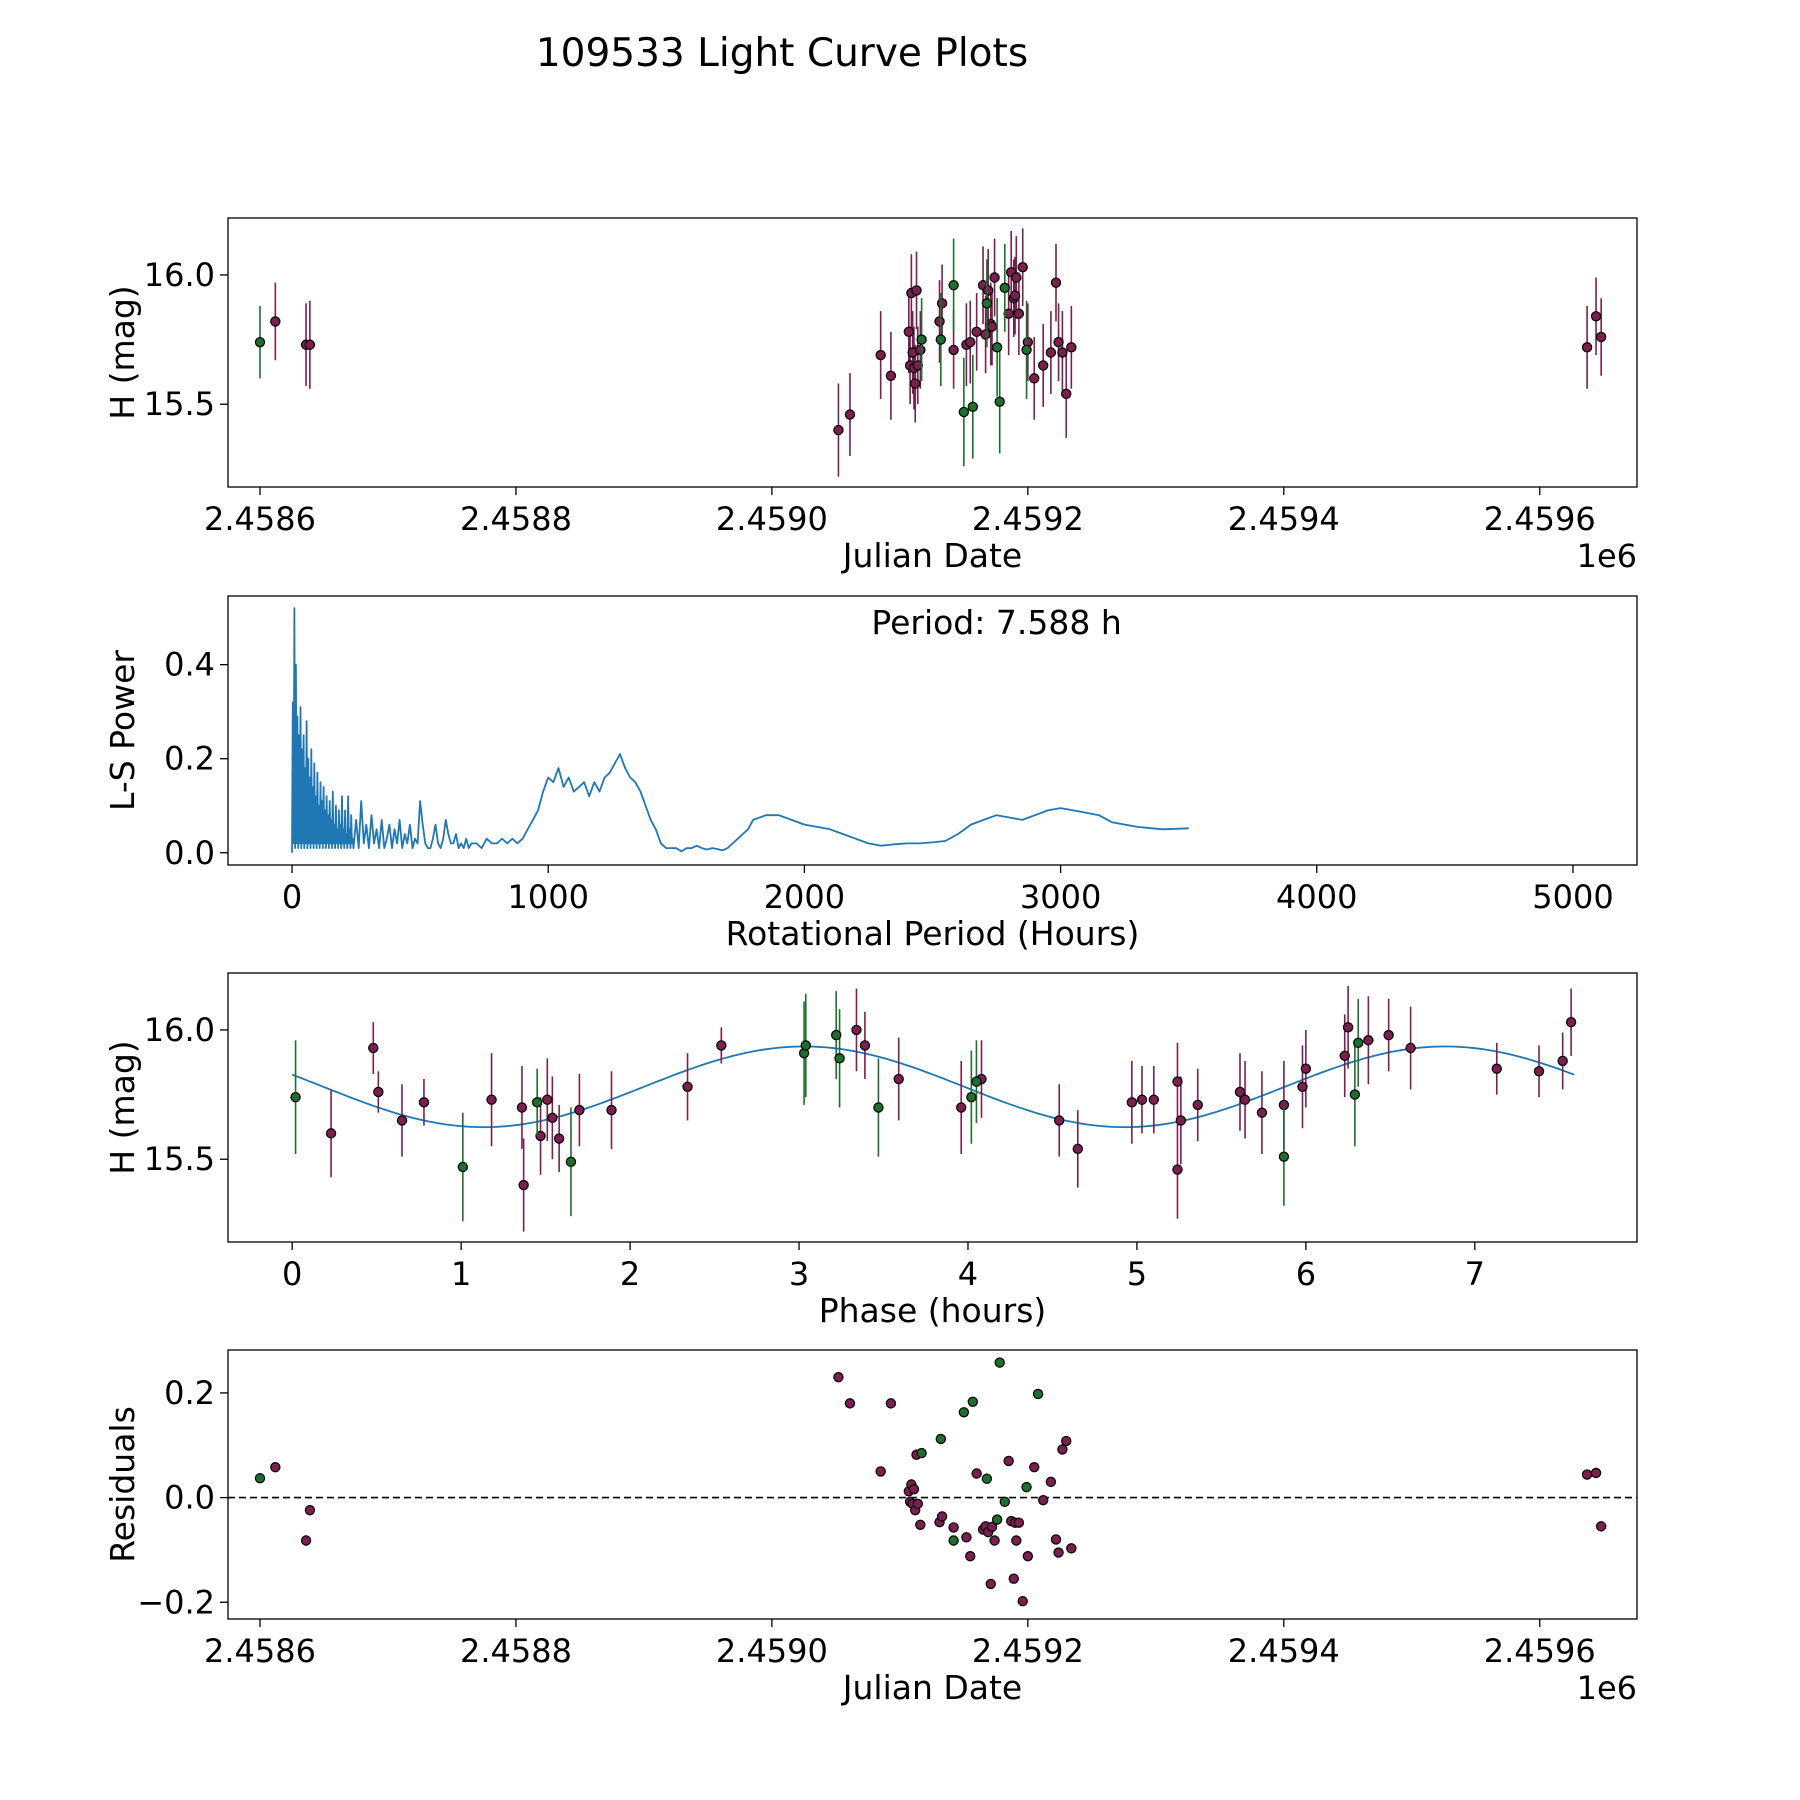 The image size is (1800, 1800). Describe the element at coordinates (1028, 519) in the screenshot. I see `lc-xtick-label: 2.4592` at that location.